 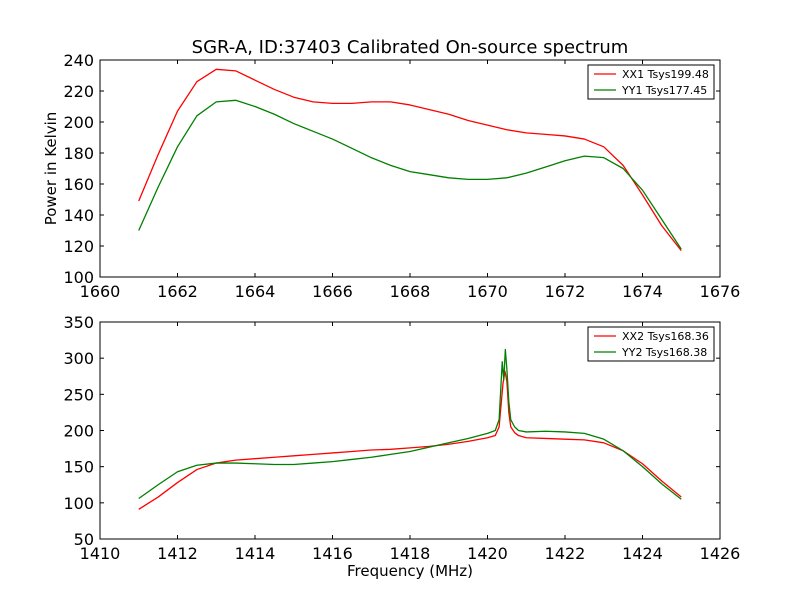 What do you see at coordinates (332, 553) in the screenshot?
I see `x-tick-label: 1416` at bounding box center [332, 553].